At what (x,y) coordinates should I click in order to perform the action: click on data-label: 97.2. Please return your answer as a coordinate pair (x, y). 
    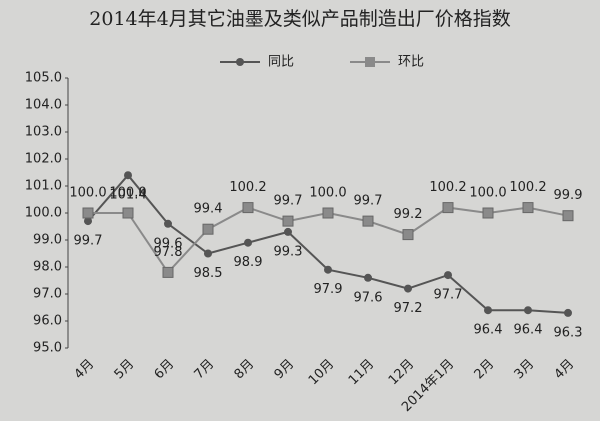
    Looking at the image, I should click on (408, 308).